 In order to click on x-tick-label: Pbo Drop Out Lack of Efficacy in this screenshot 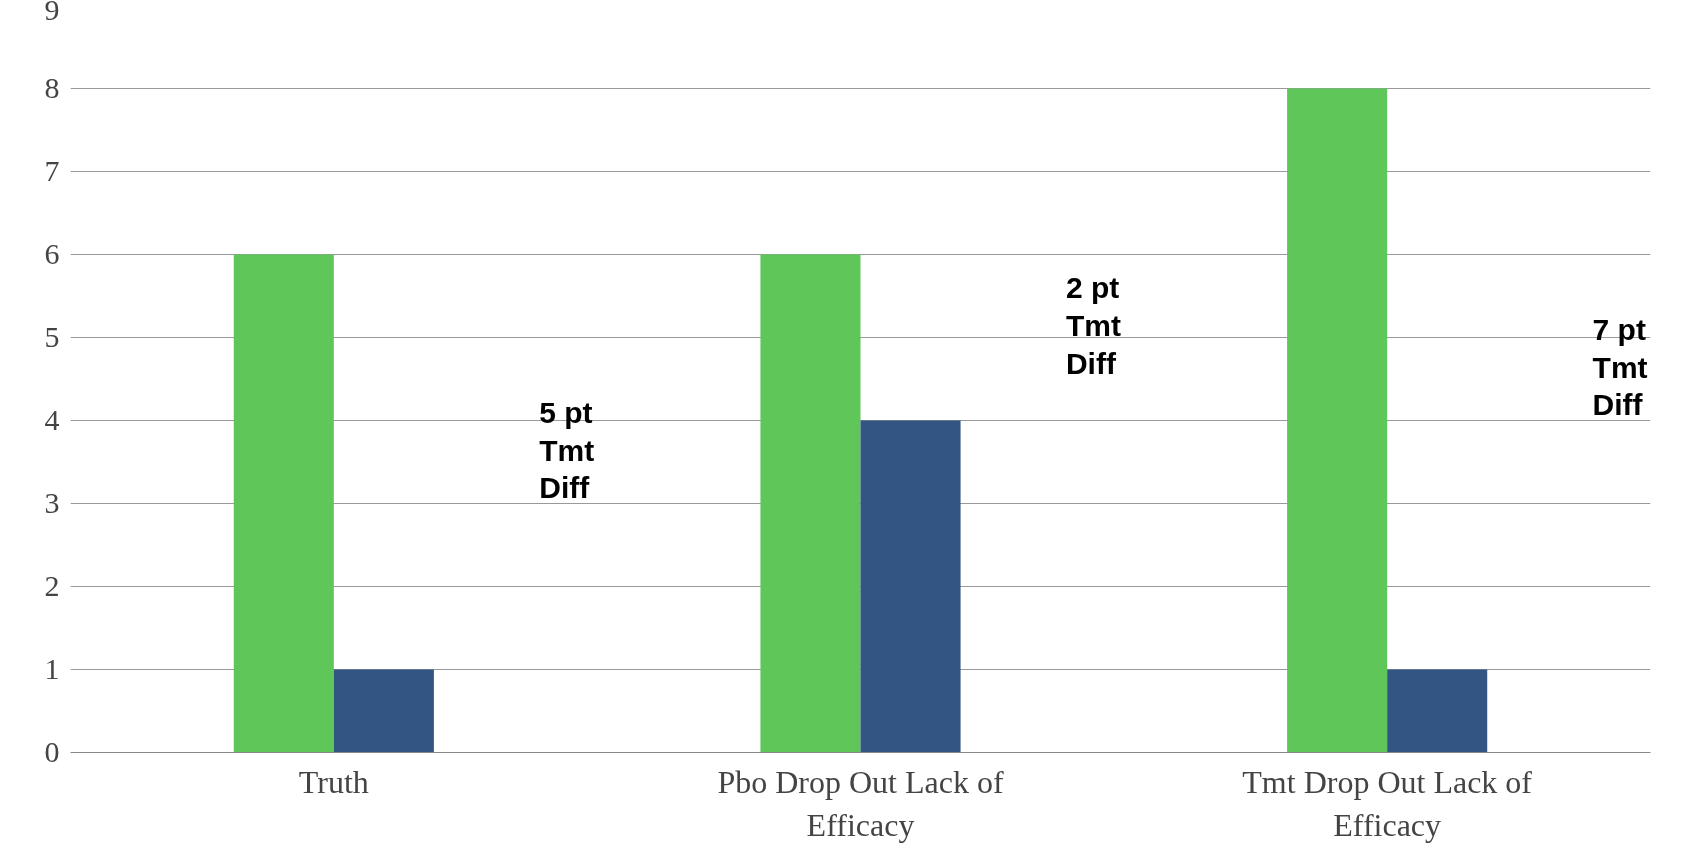, I will do `click(860, 803)`.